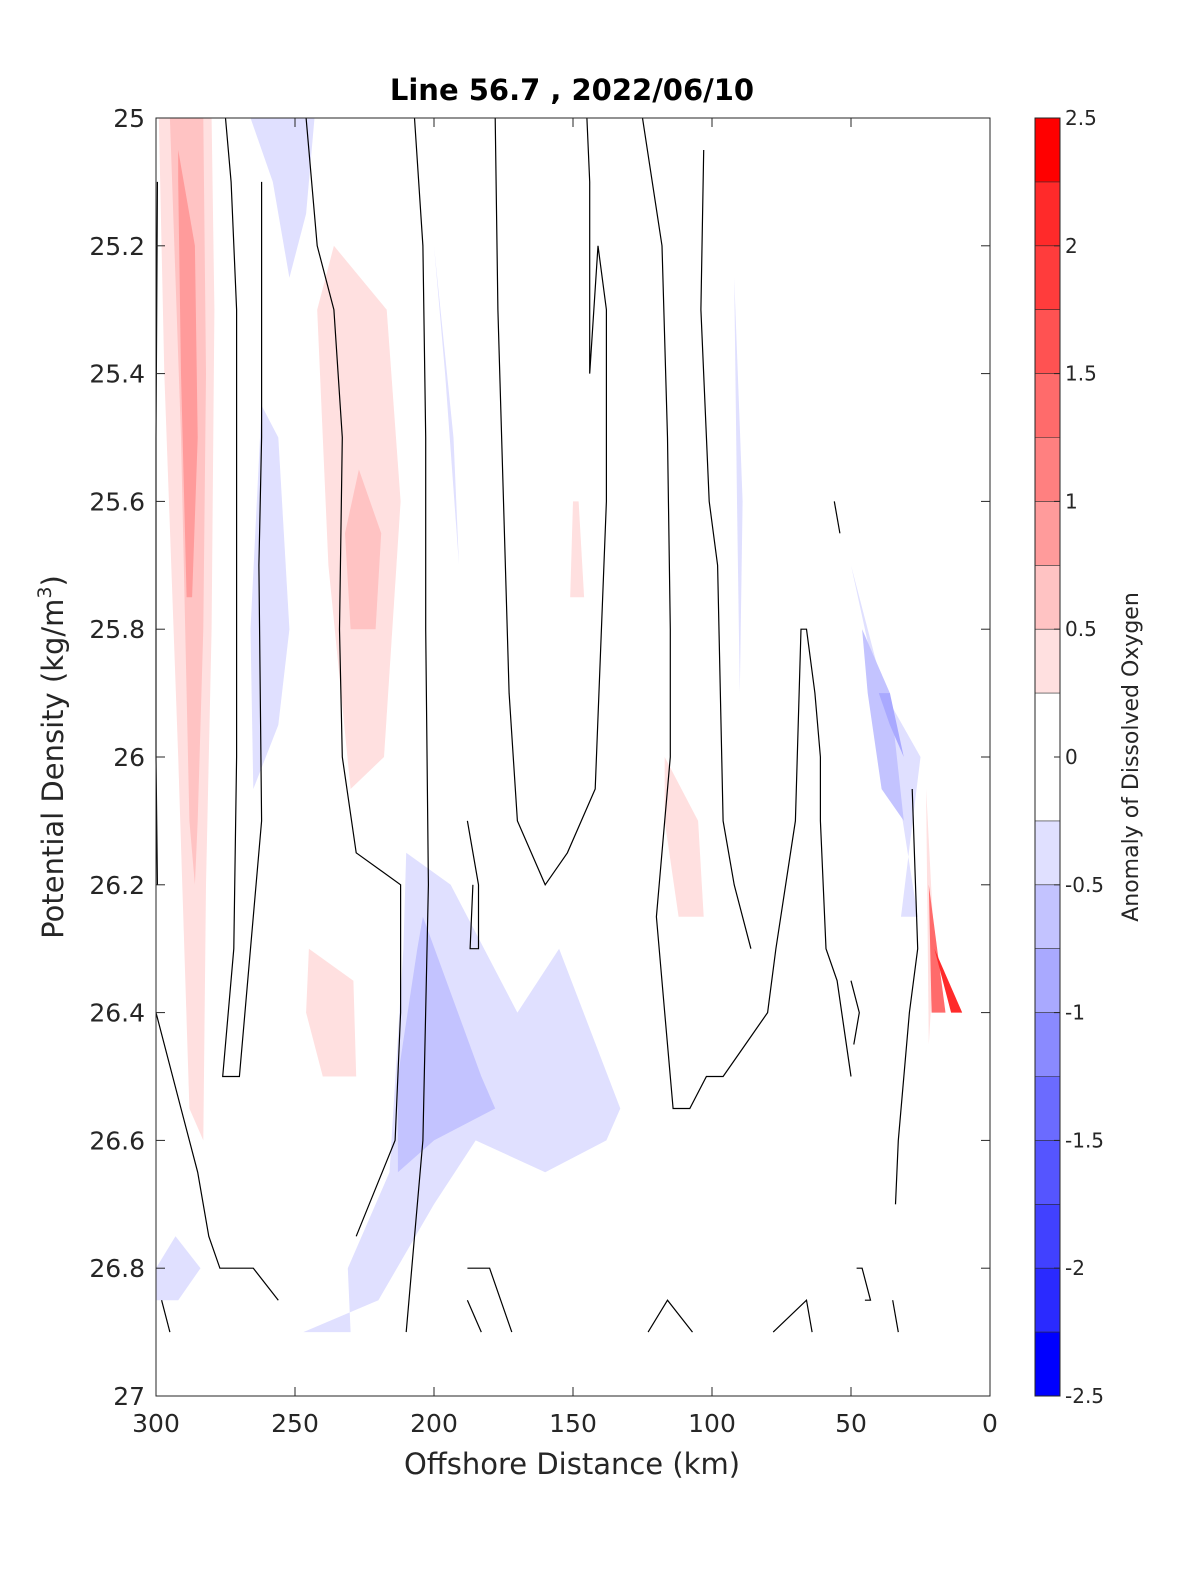  Describe the element at coordinates (117, 1268) in the screenshot. I see `y-tick-label: 26.8` at that location.